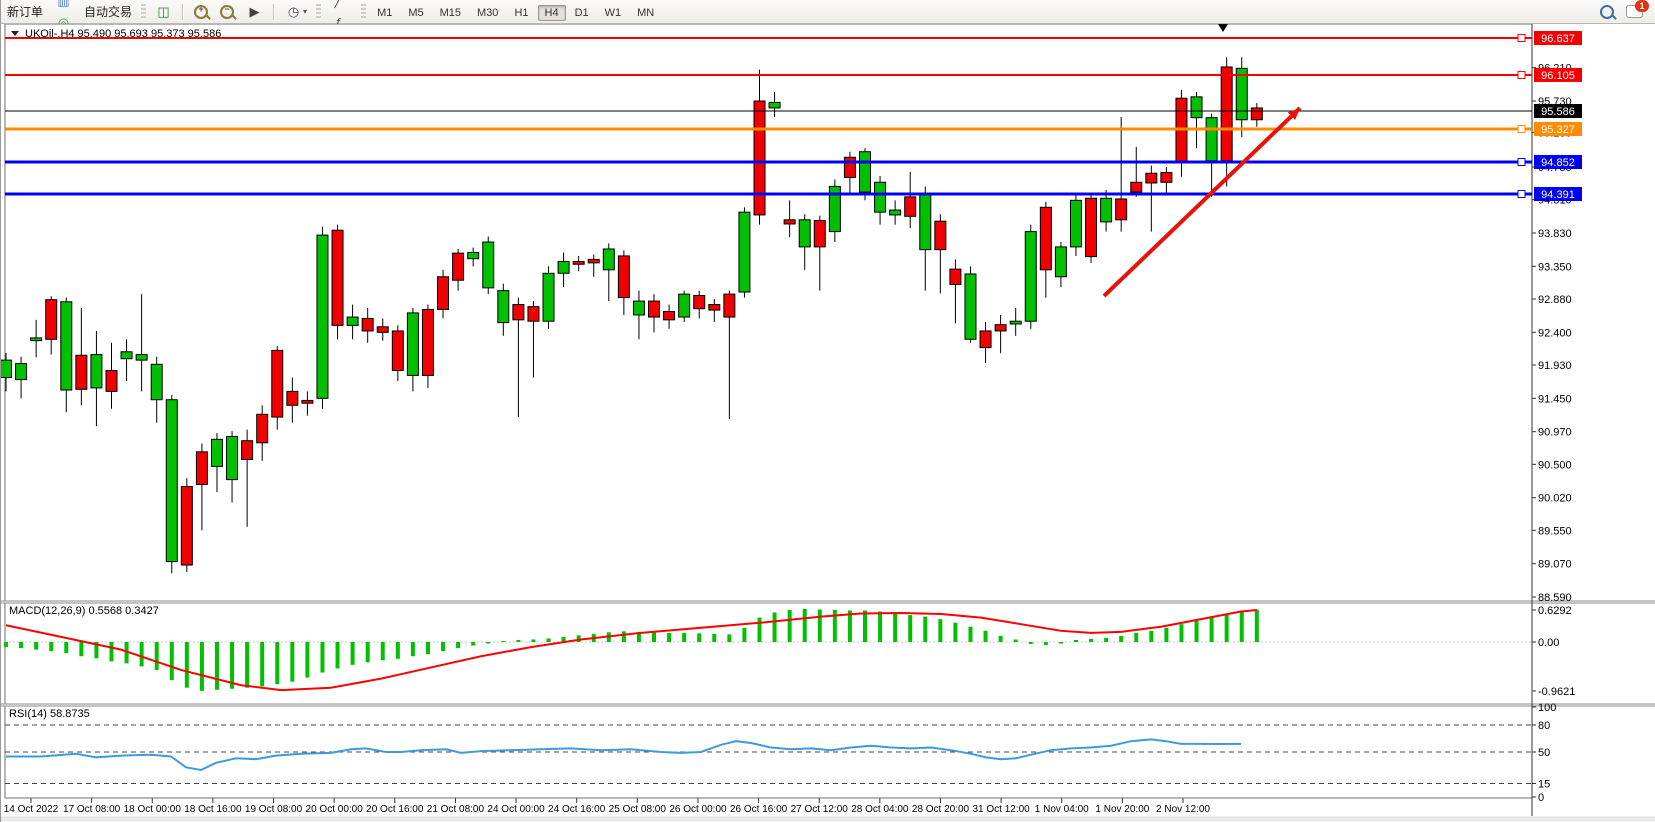 This screenshot has width=1655, height=822. Describe the element at coordinates (1555, 399) in the screenshot. I see `price-tick-label: 91.450` at that location.